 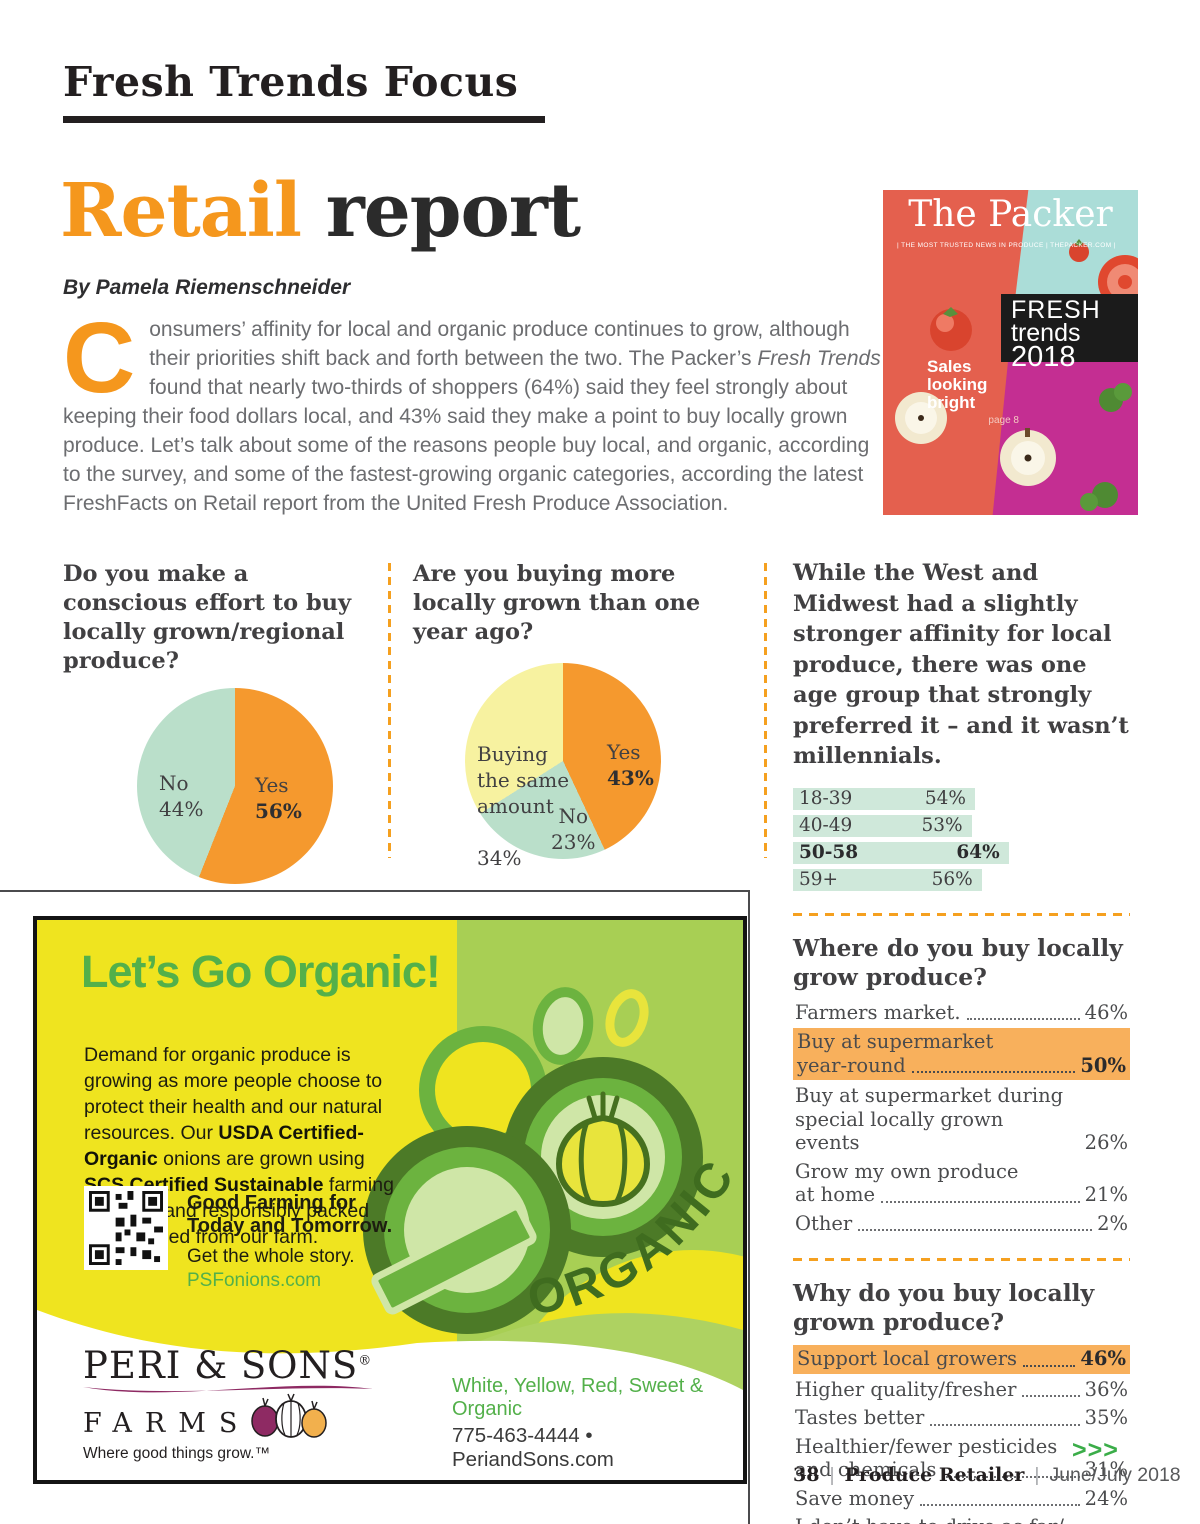 I want to click on letter-g-ring, so click(x=467, y=1230).